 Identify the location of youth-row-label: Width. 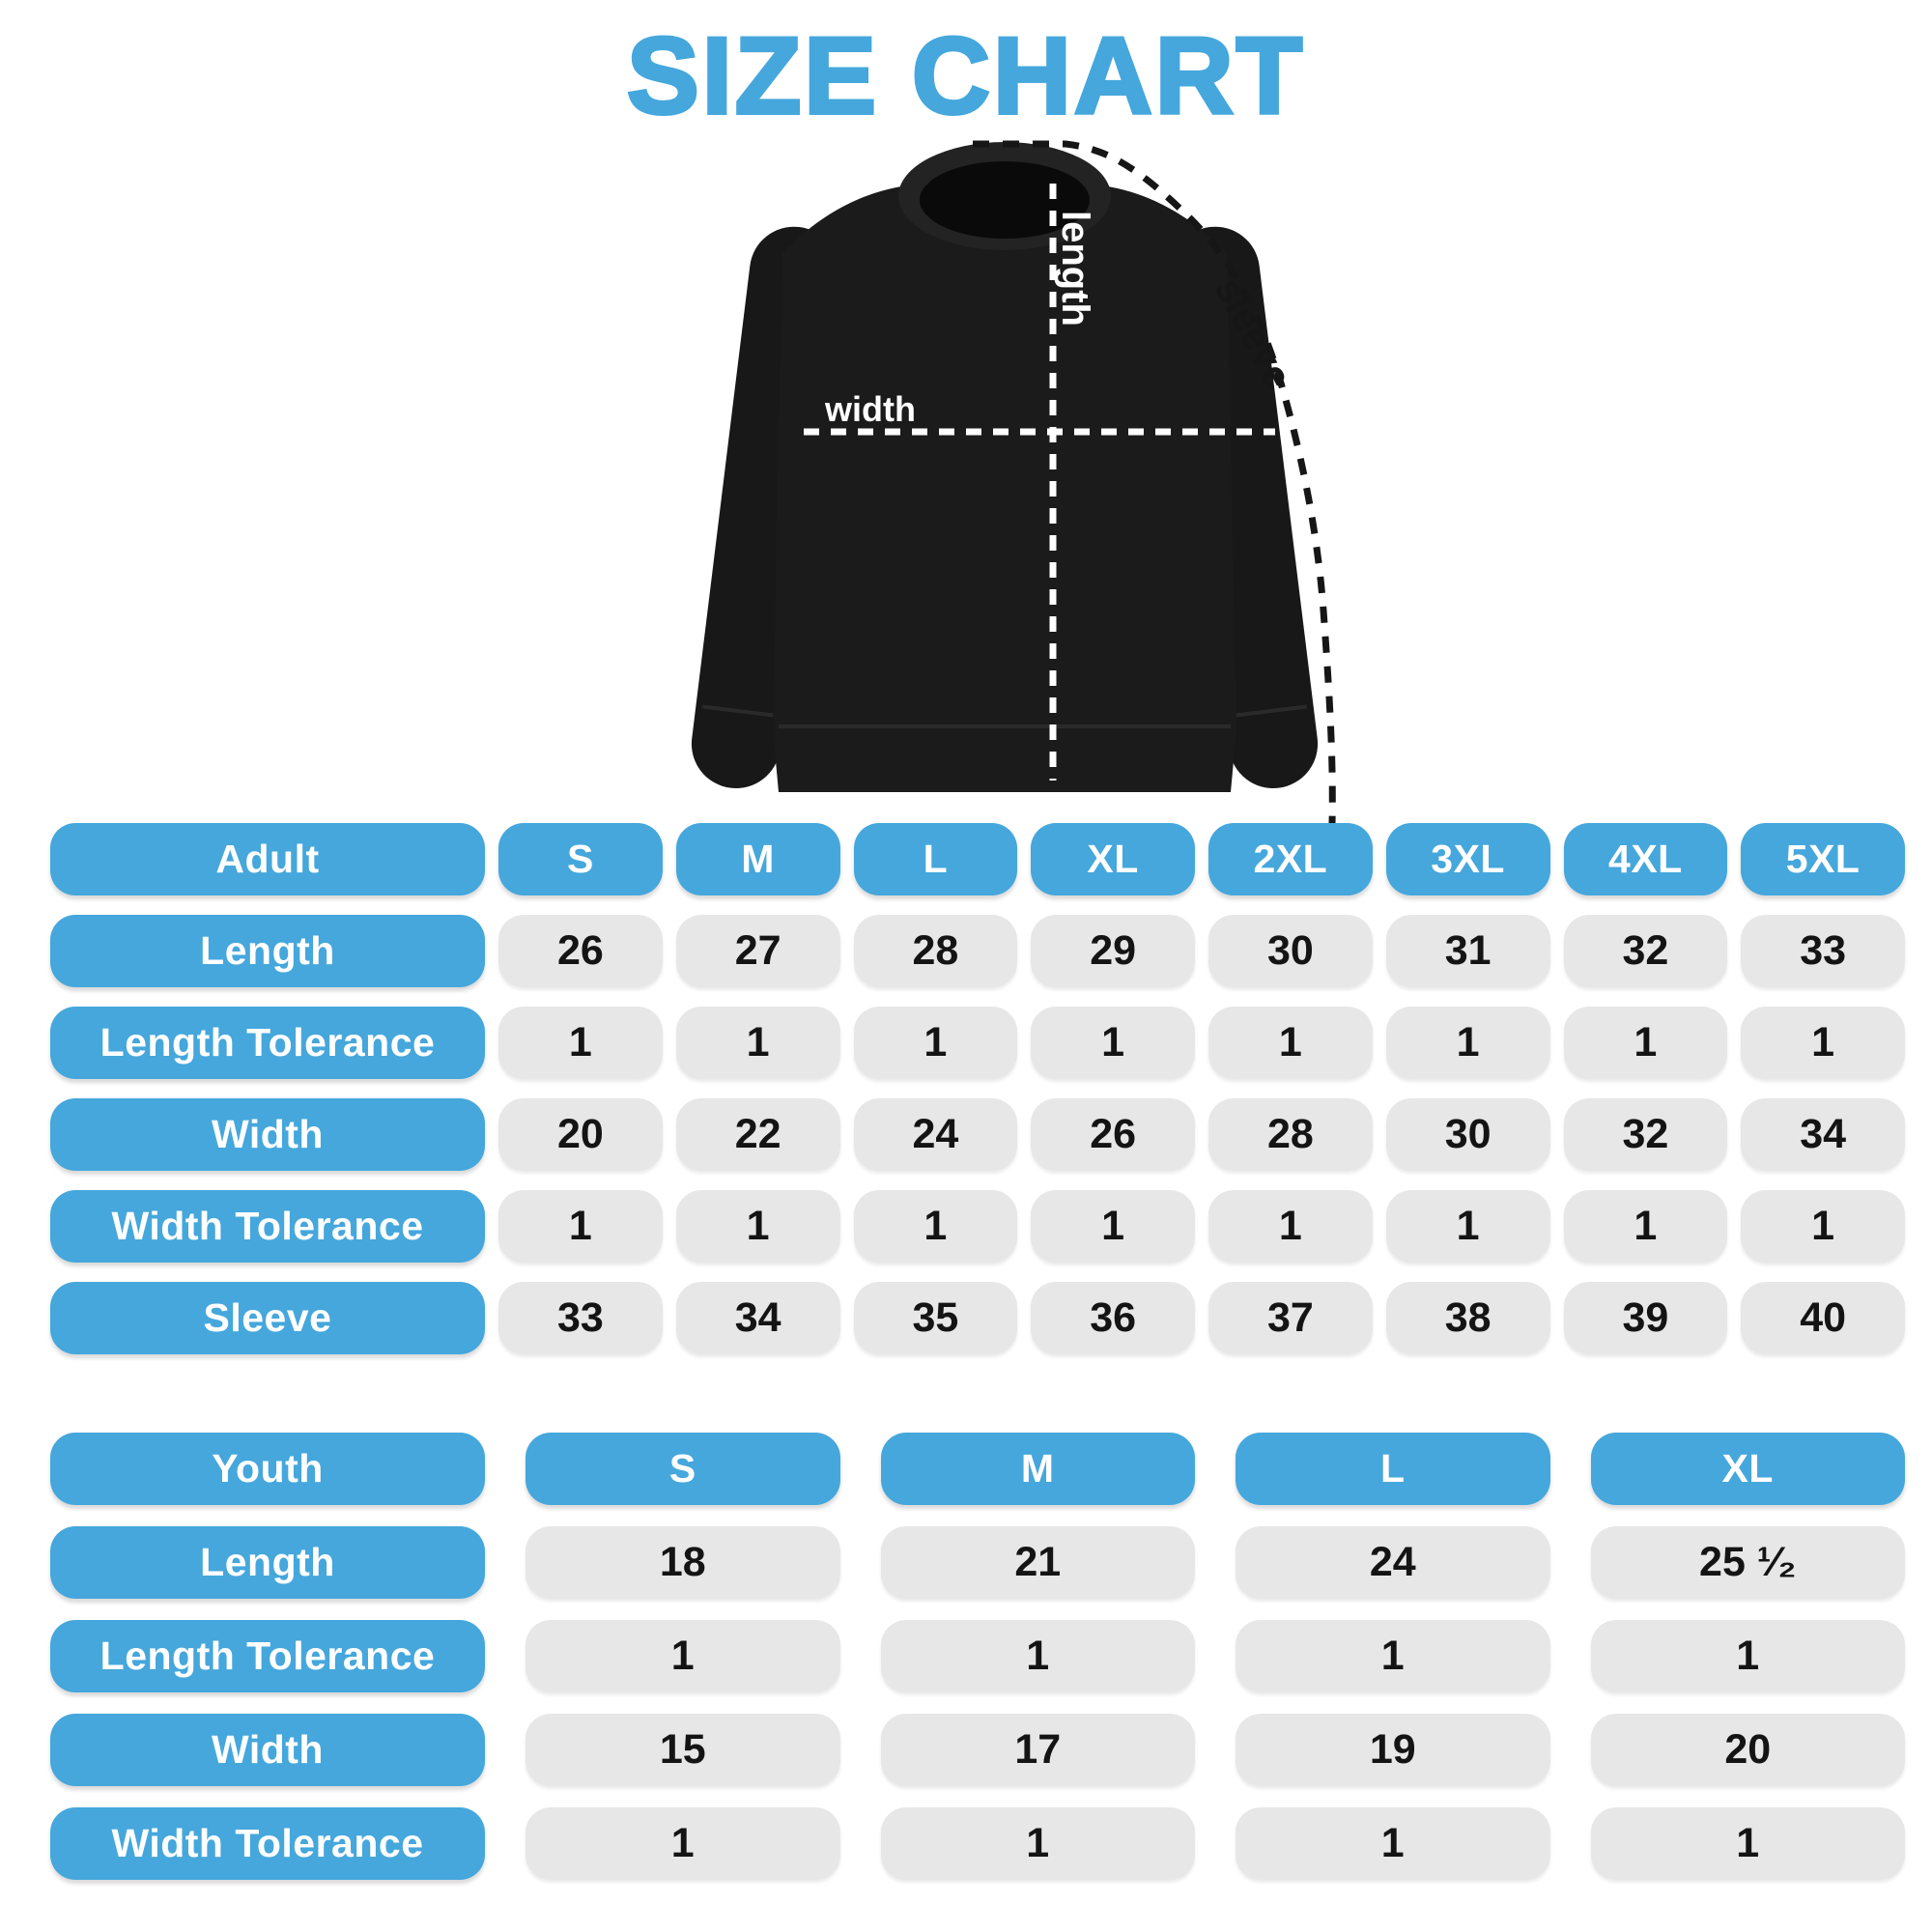
(267, 1750).